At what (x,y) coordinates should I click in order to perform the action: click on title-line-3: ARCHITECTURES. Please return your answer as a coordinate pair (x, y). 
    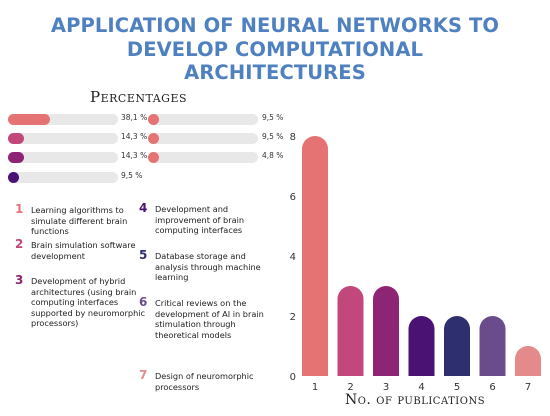
    Looking at the image, I should click on (275, 72).